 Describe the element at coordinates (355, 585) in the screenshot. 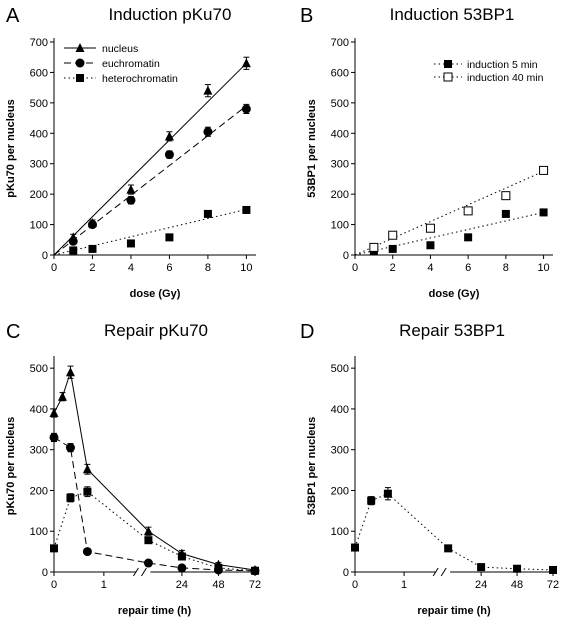

I see `x-tick-label-d: 0` at that location.